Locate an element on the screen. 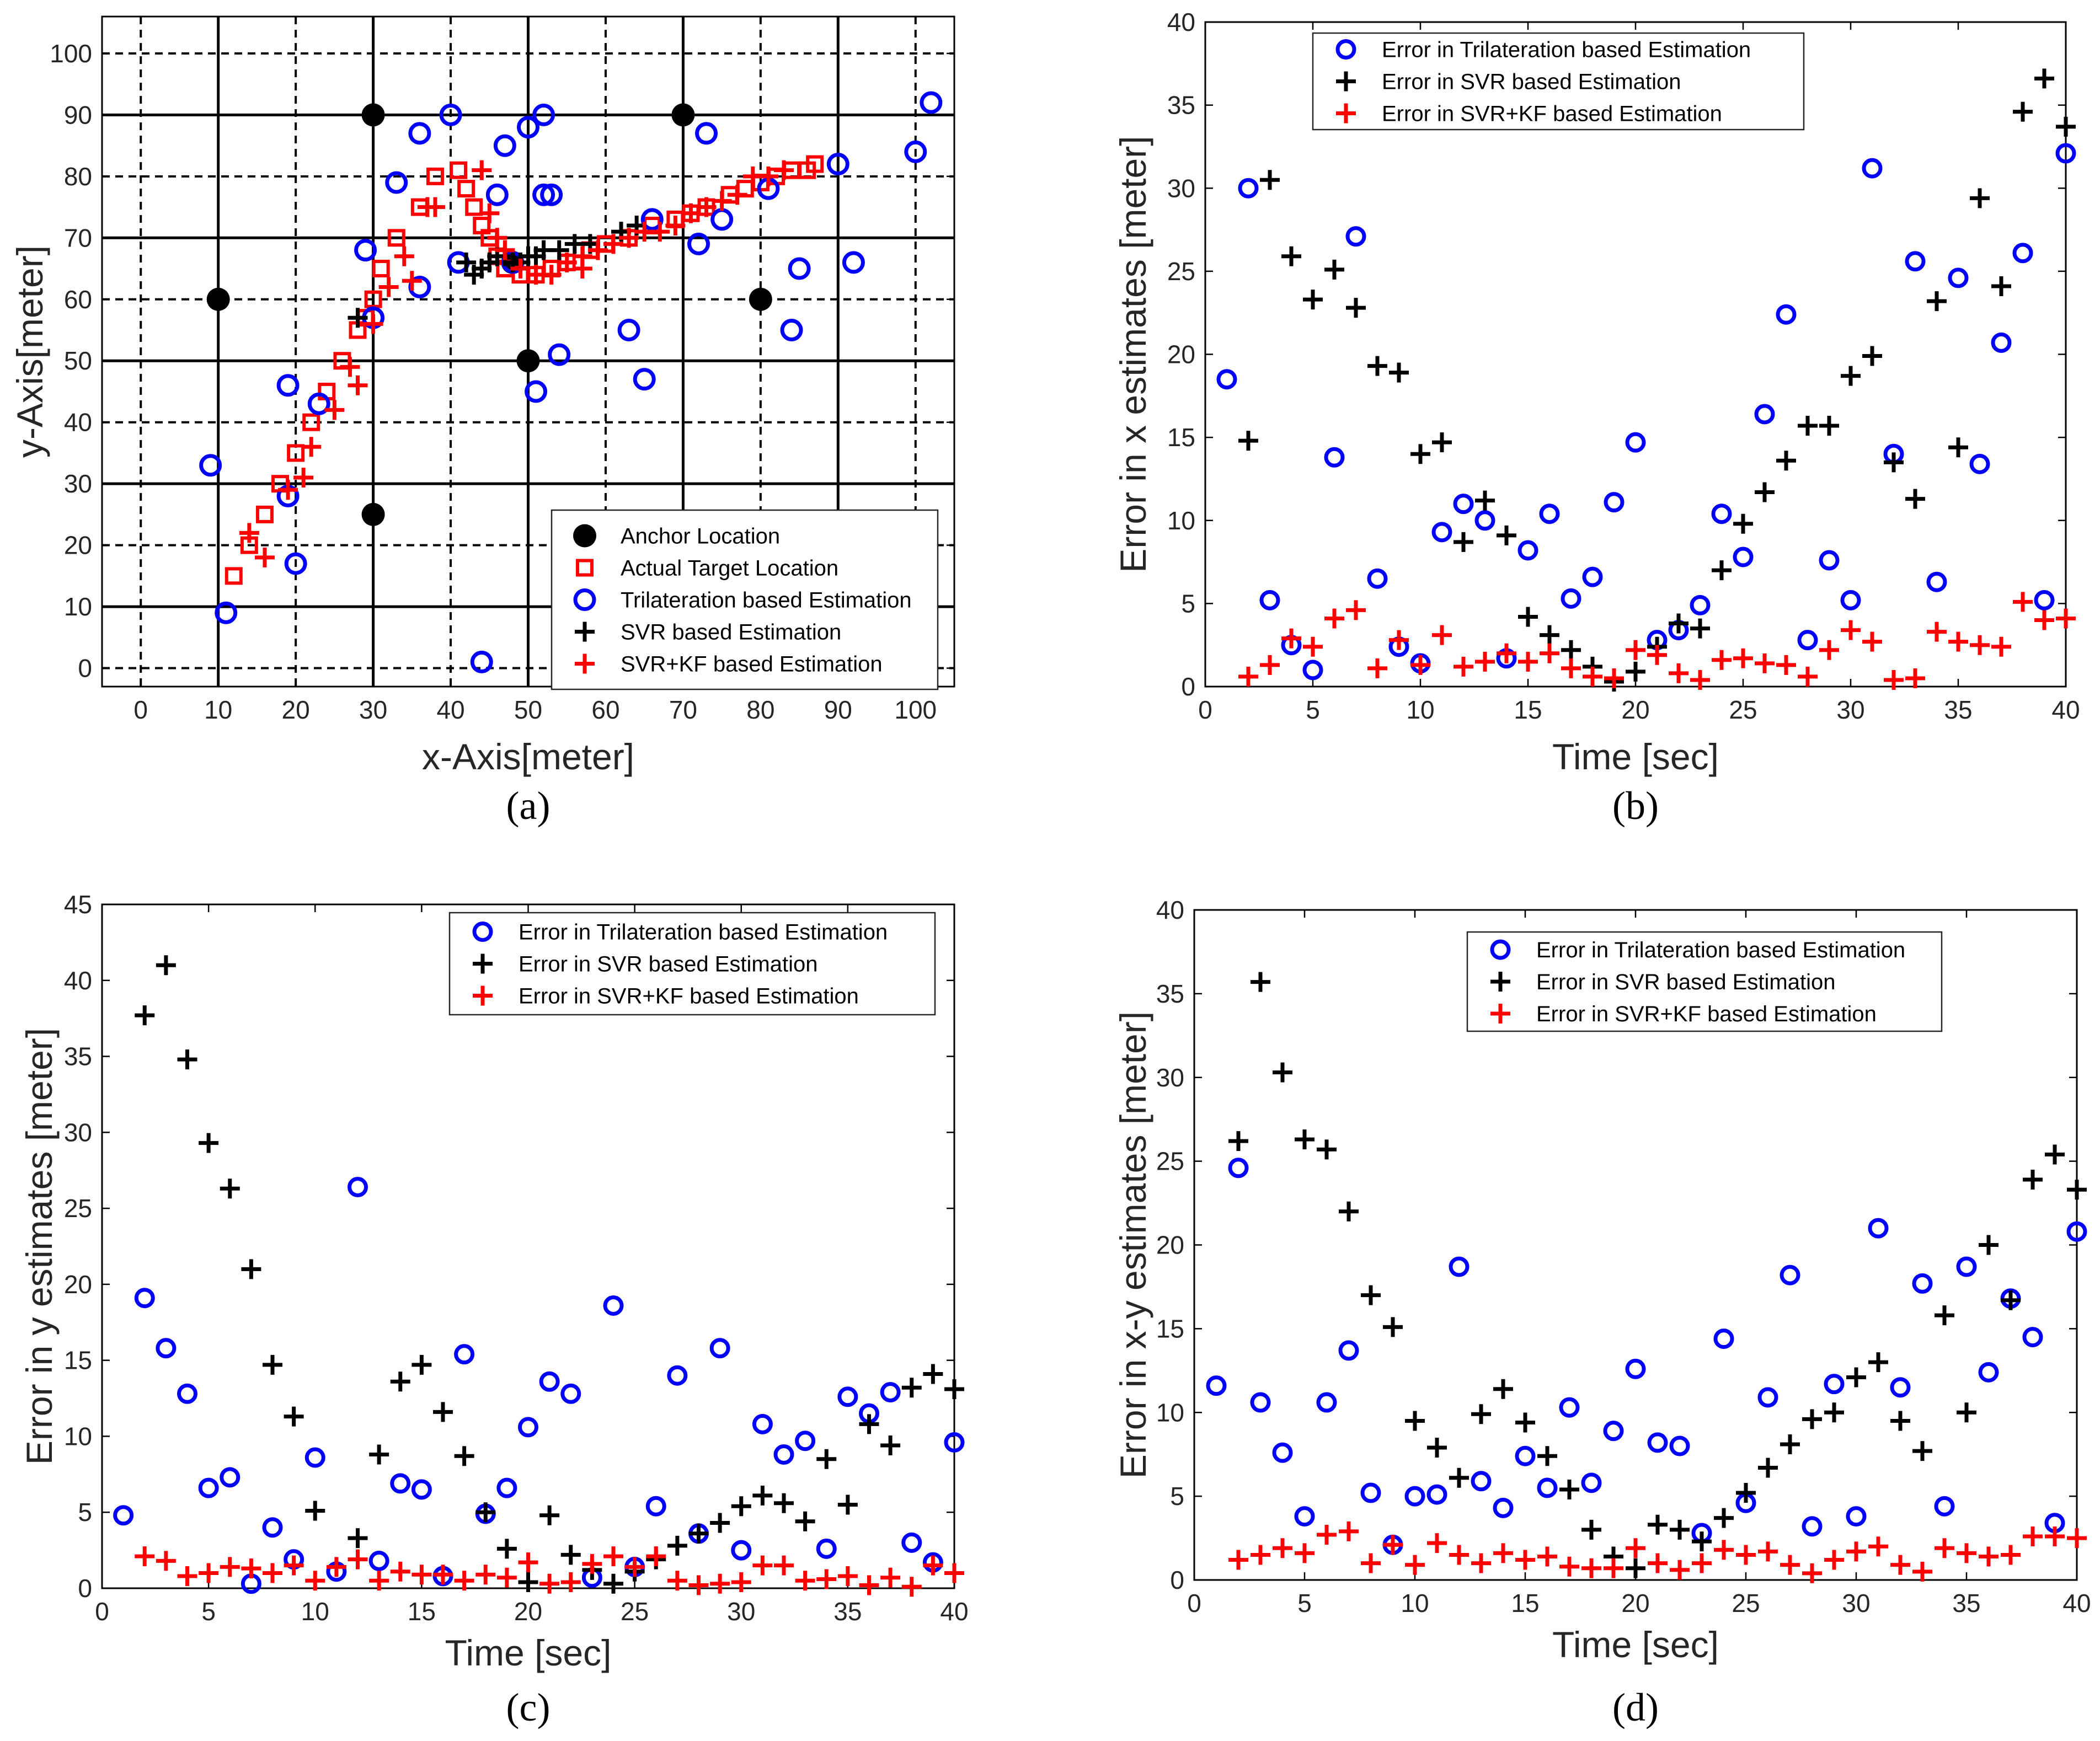 This screenshot has width=2100, height=1741. legend-marker is located at coordinates (1346, 114).